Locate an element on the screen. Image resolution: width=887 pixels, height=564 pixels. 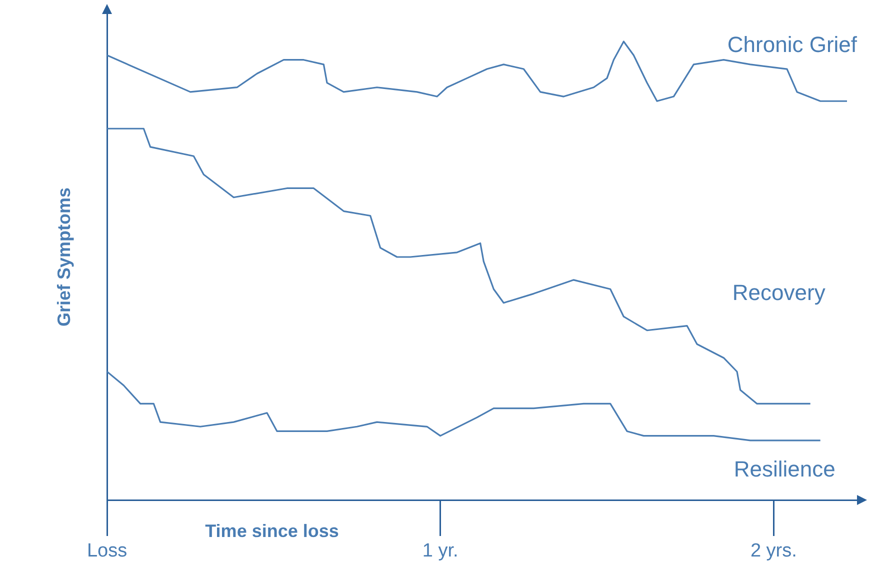
y-axis-title: Grief Symptoms is located at coordinates (64, 257).